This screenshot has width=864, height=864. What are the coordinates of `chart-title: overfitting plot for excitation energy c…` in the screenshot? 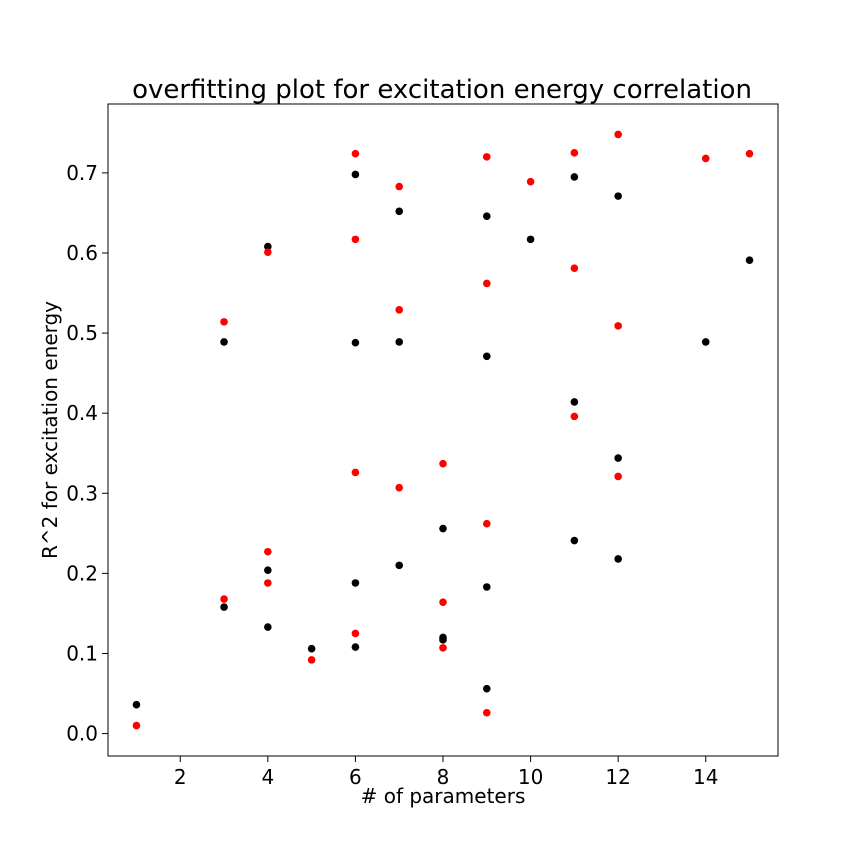 It's located at (442, 90).